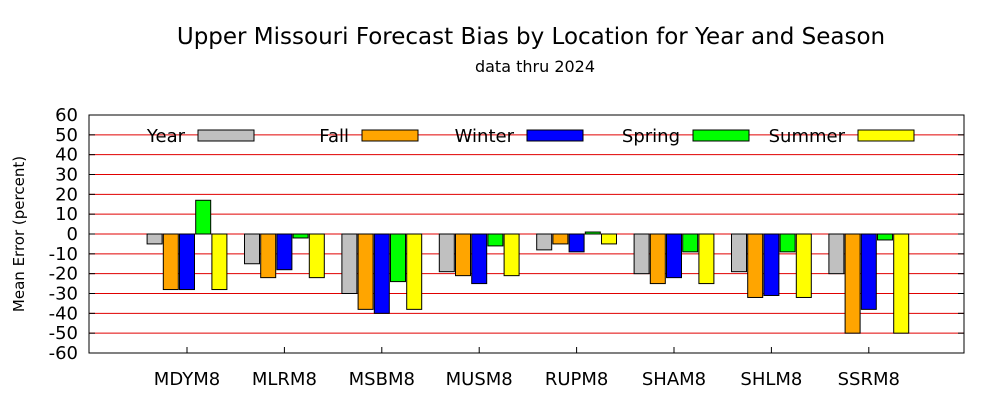 Image resolution: width=1000 pixels, height=400 pixels. What do you see at coordinates (63, 294) in the screenshot?
I see `y-tick-label: -30` at bounding box center [63, 294].